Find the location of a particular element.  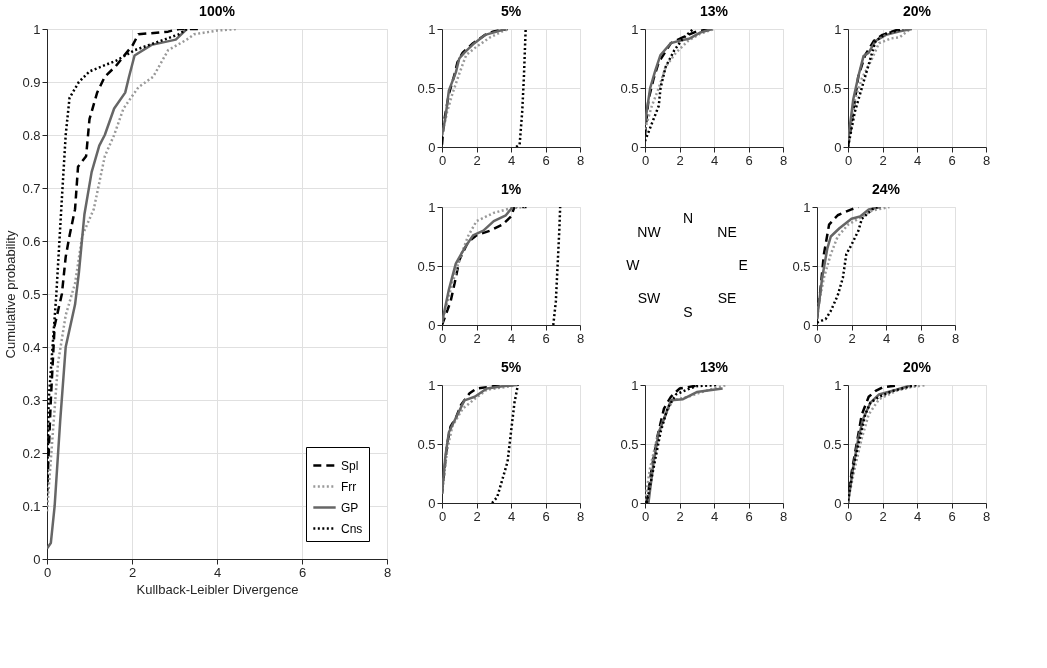

x-axis-title: Kullback-Leibler Divergence is located at coordinates (217, 589).